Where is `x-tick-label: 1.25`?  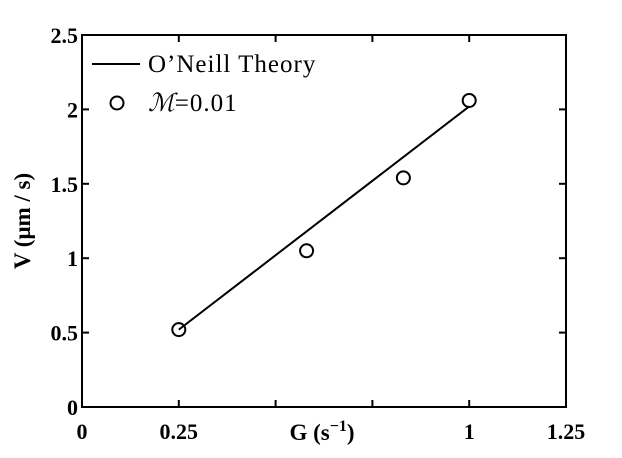 x-tick-label: 1.25 is located at coordinates (566, 431).